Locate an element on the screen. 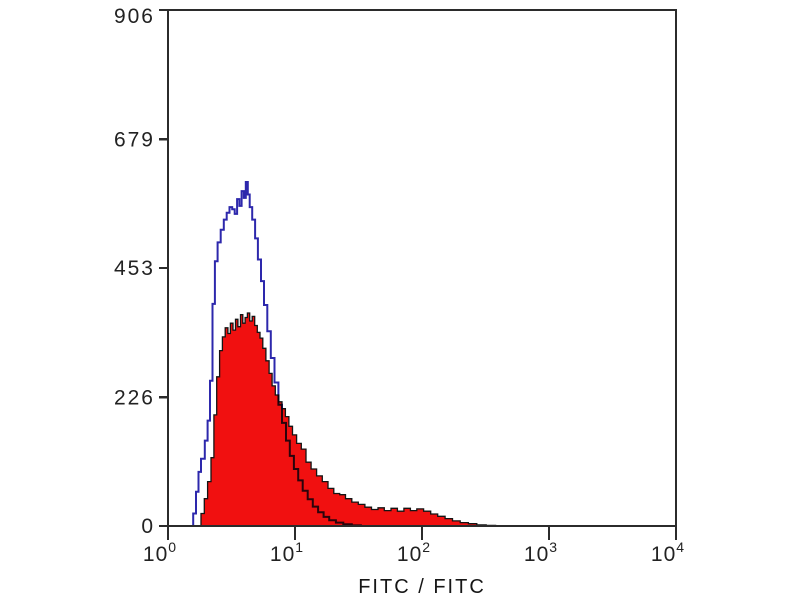 The image size is (800, 600). y-axis-tick-label: 906 is located at coordinates (134, 16).